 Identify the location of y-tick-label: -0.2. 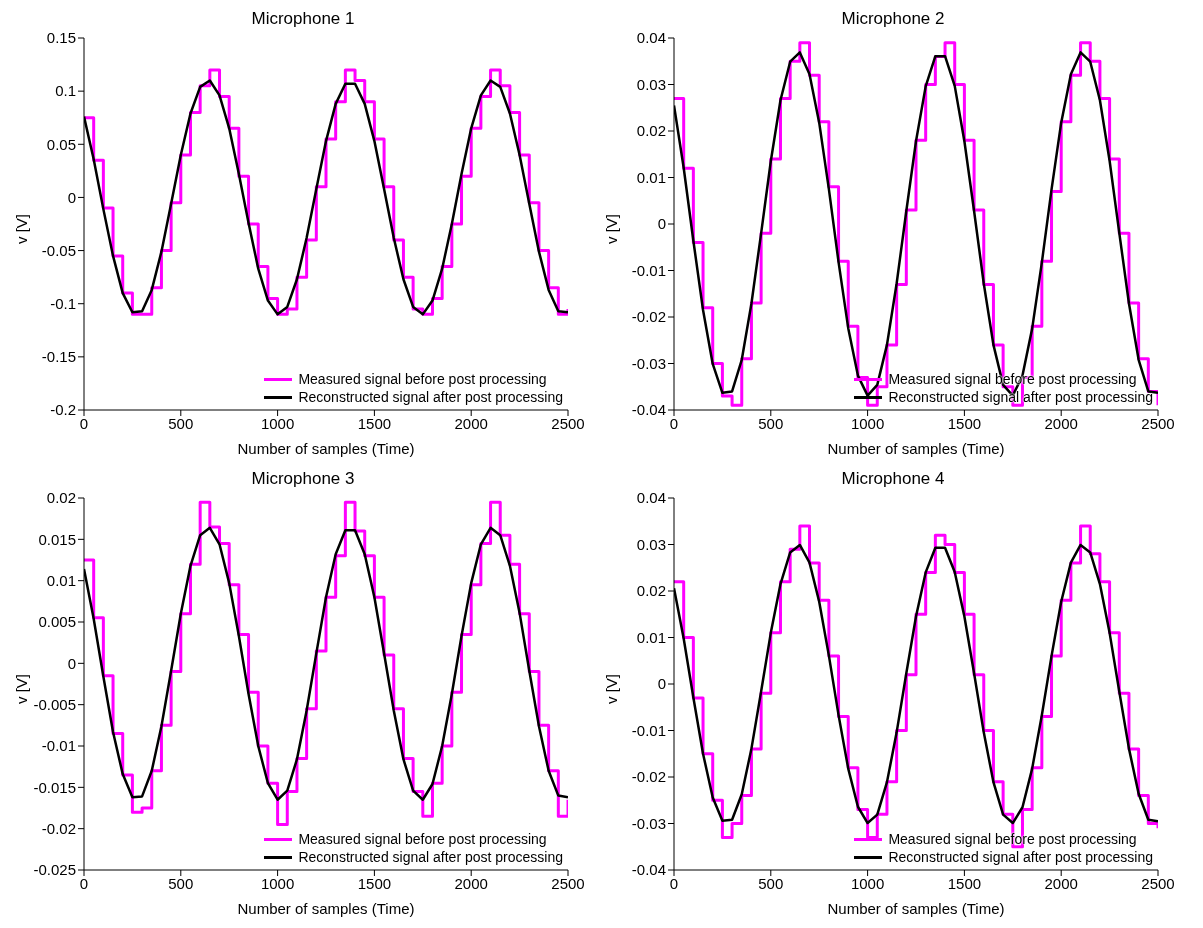
(63, 410).